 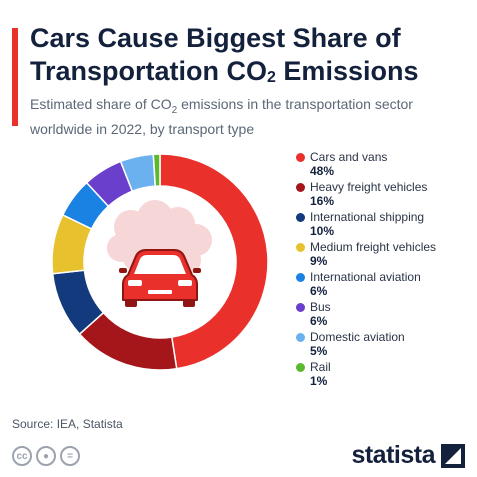 I want to click on legend-value: 16%, so click(x=322, y=201).